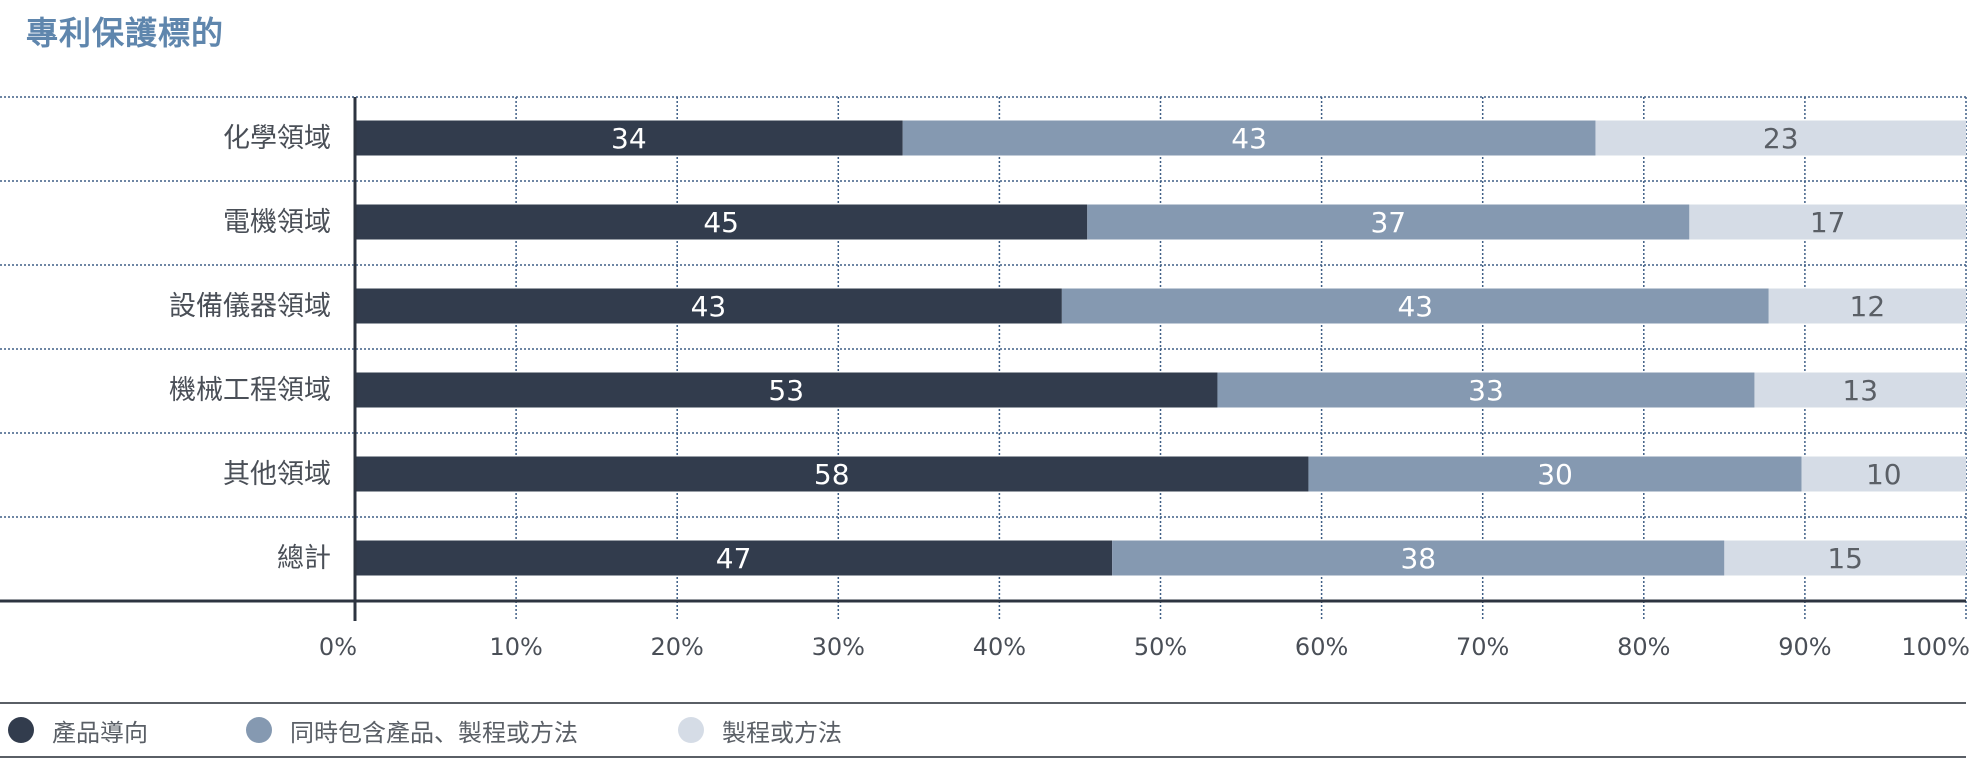 This screenshot has height=758, width=1974. Describe the element at coordinates (338, 647) in the screenshot. I see `x-tick-label: 0%` at that location.